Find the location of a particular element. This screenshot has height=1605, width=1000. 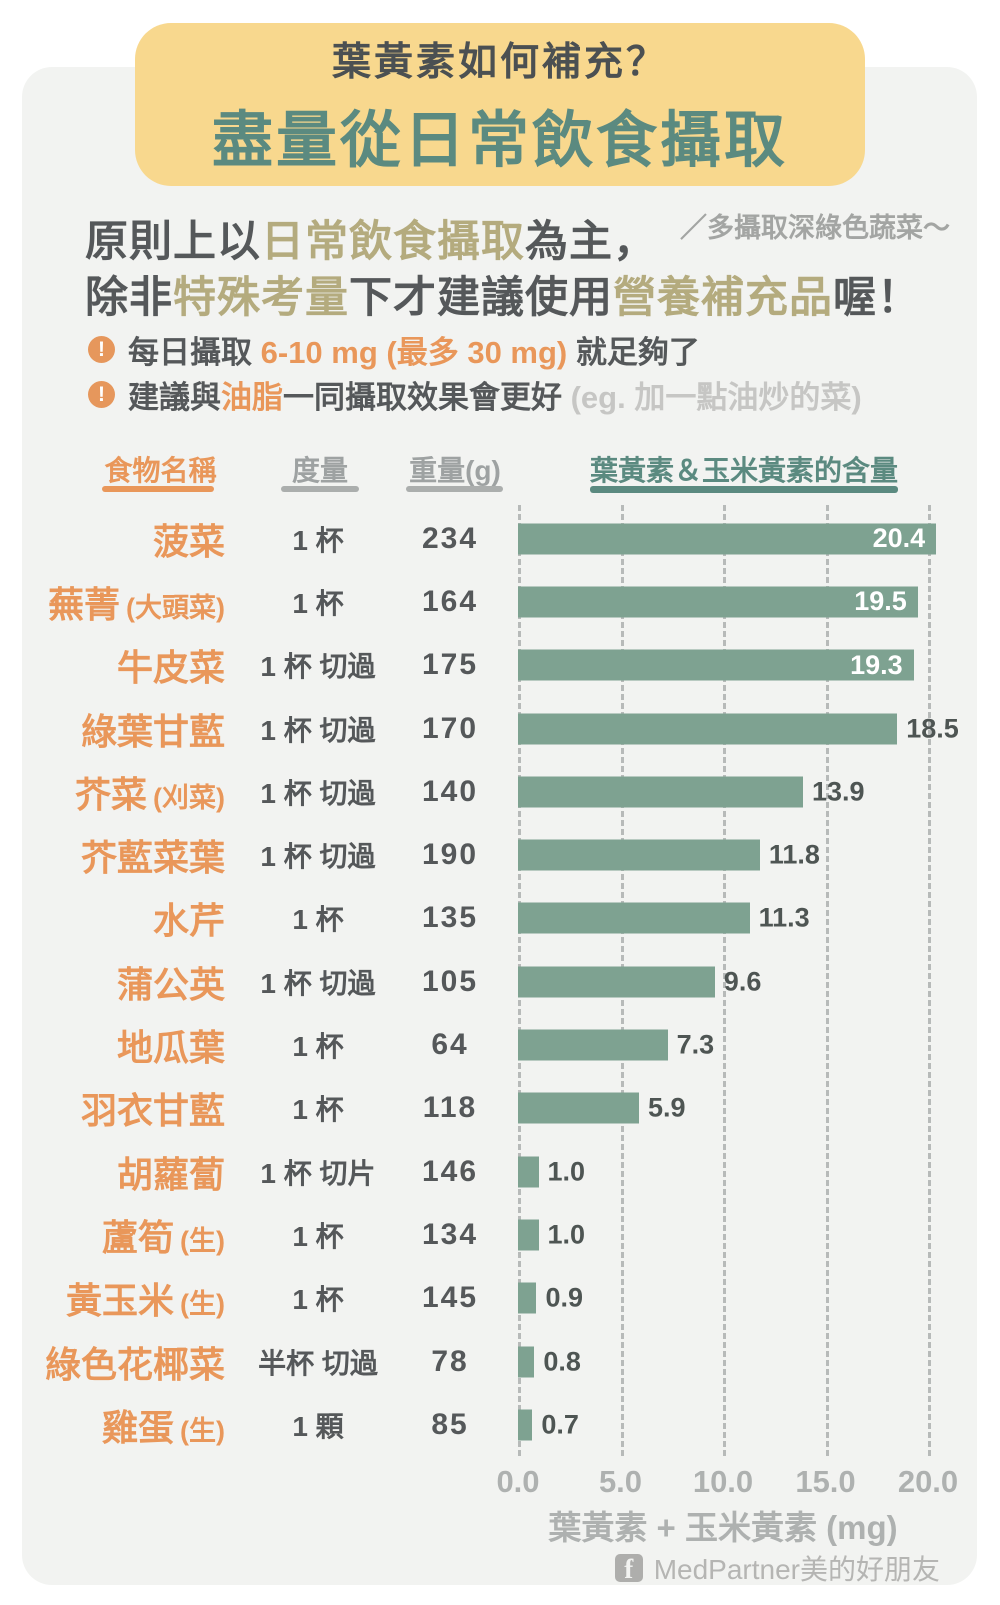

bar-wrap: 7.3 is located at coordinates (759, 1045).